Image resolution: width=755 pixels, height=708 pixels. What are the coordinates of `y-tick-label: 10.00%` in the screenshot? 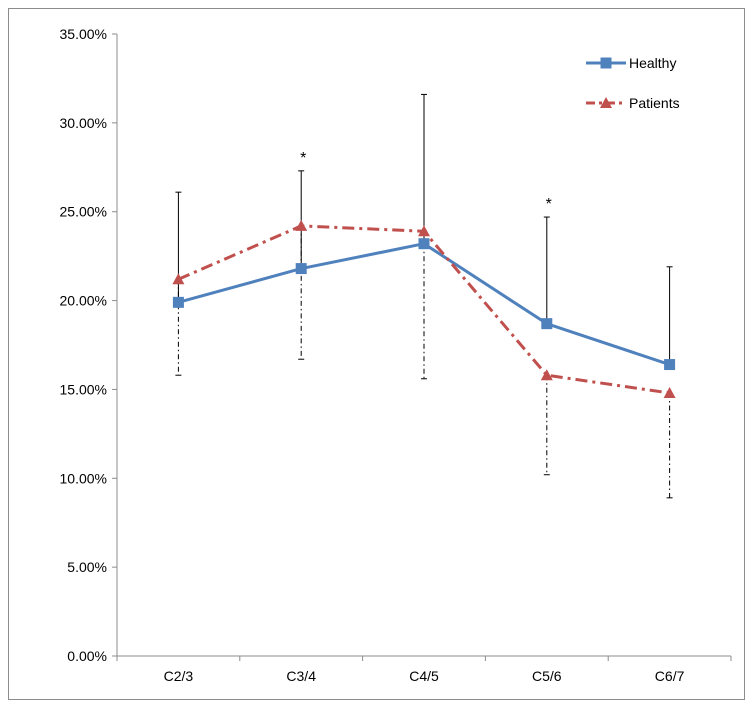 It's located at (83, 478).